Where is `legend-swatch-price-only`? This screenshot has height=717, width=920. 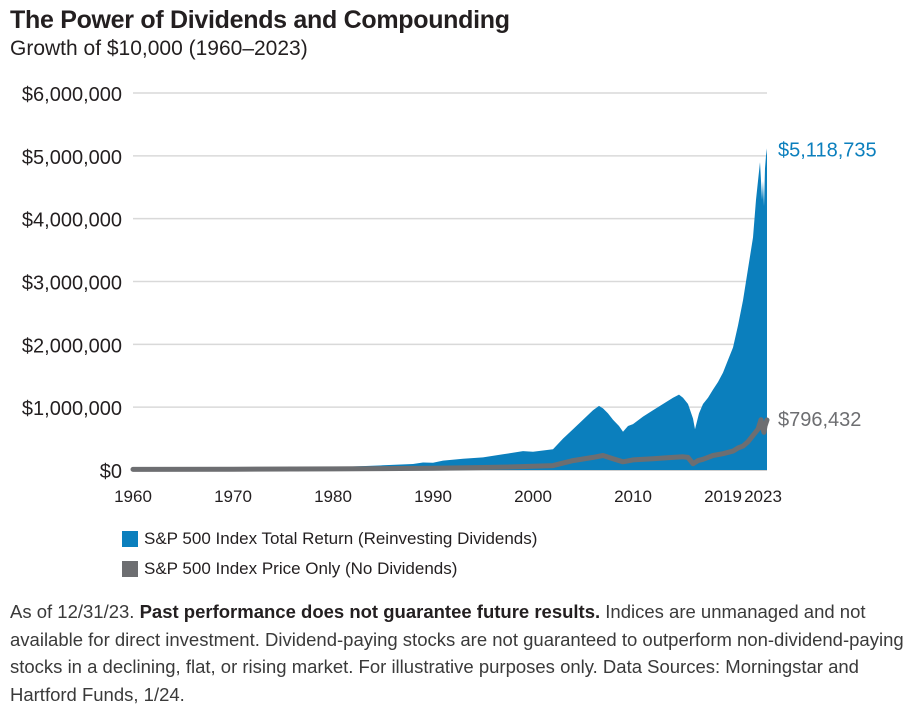
legend-swatch-price-only is located at coordinates (130, 569).